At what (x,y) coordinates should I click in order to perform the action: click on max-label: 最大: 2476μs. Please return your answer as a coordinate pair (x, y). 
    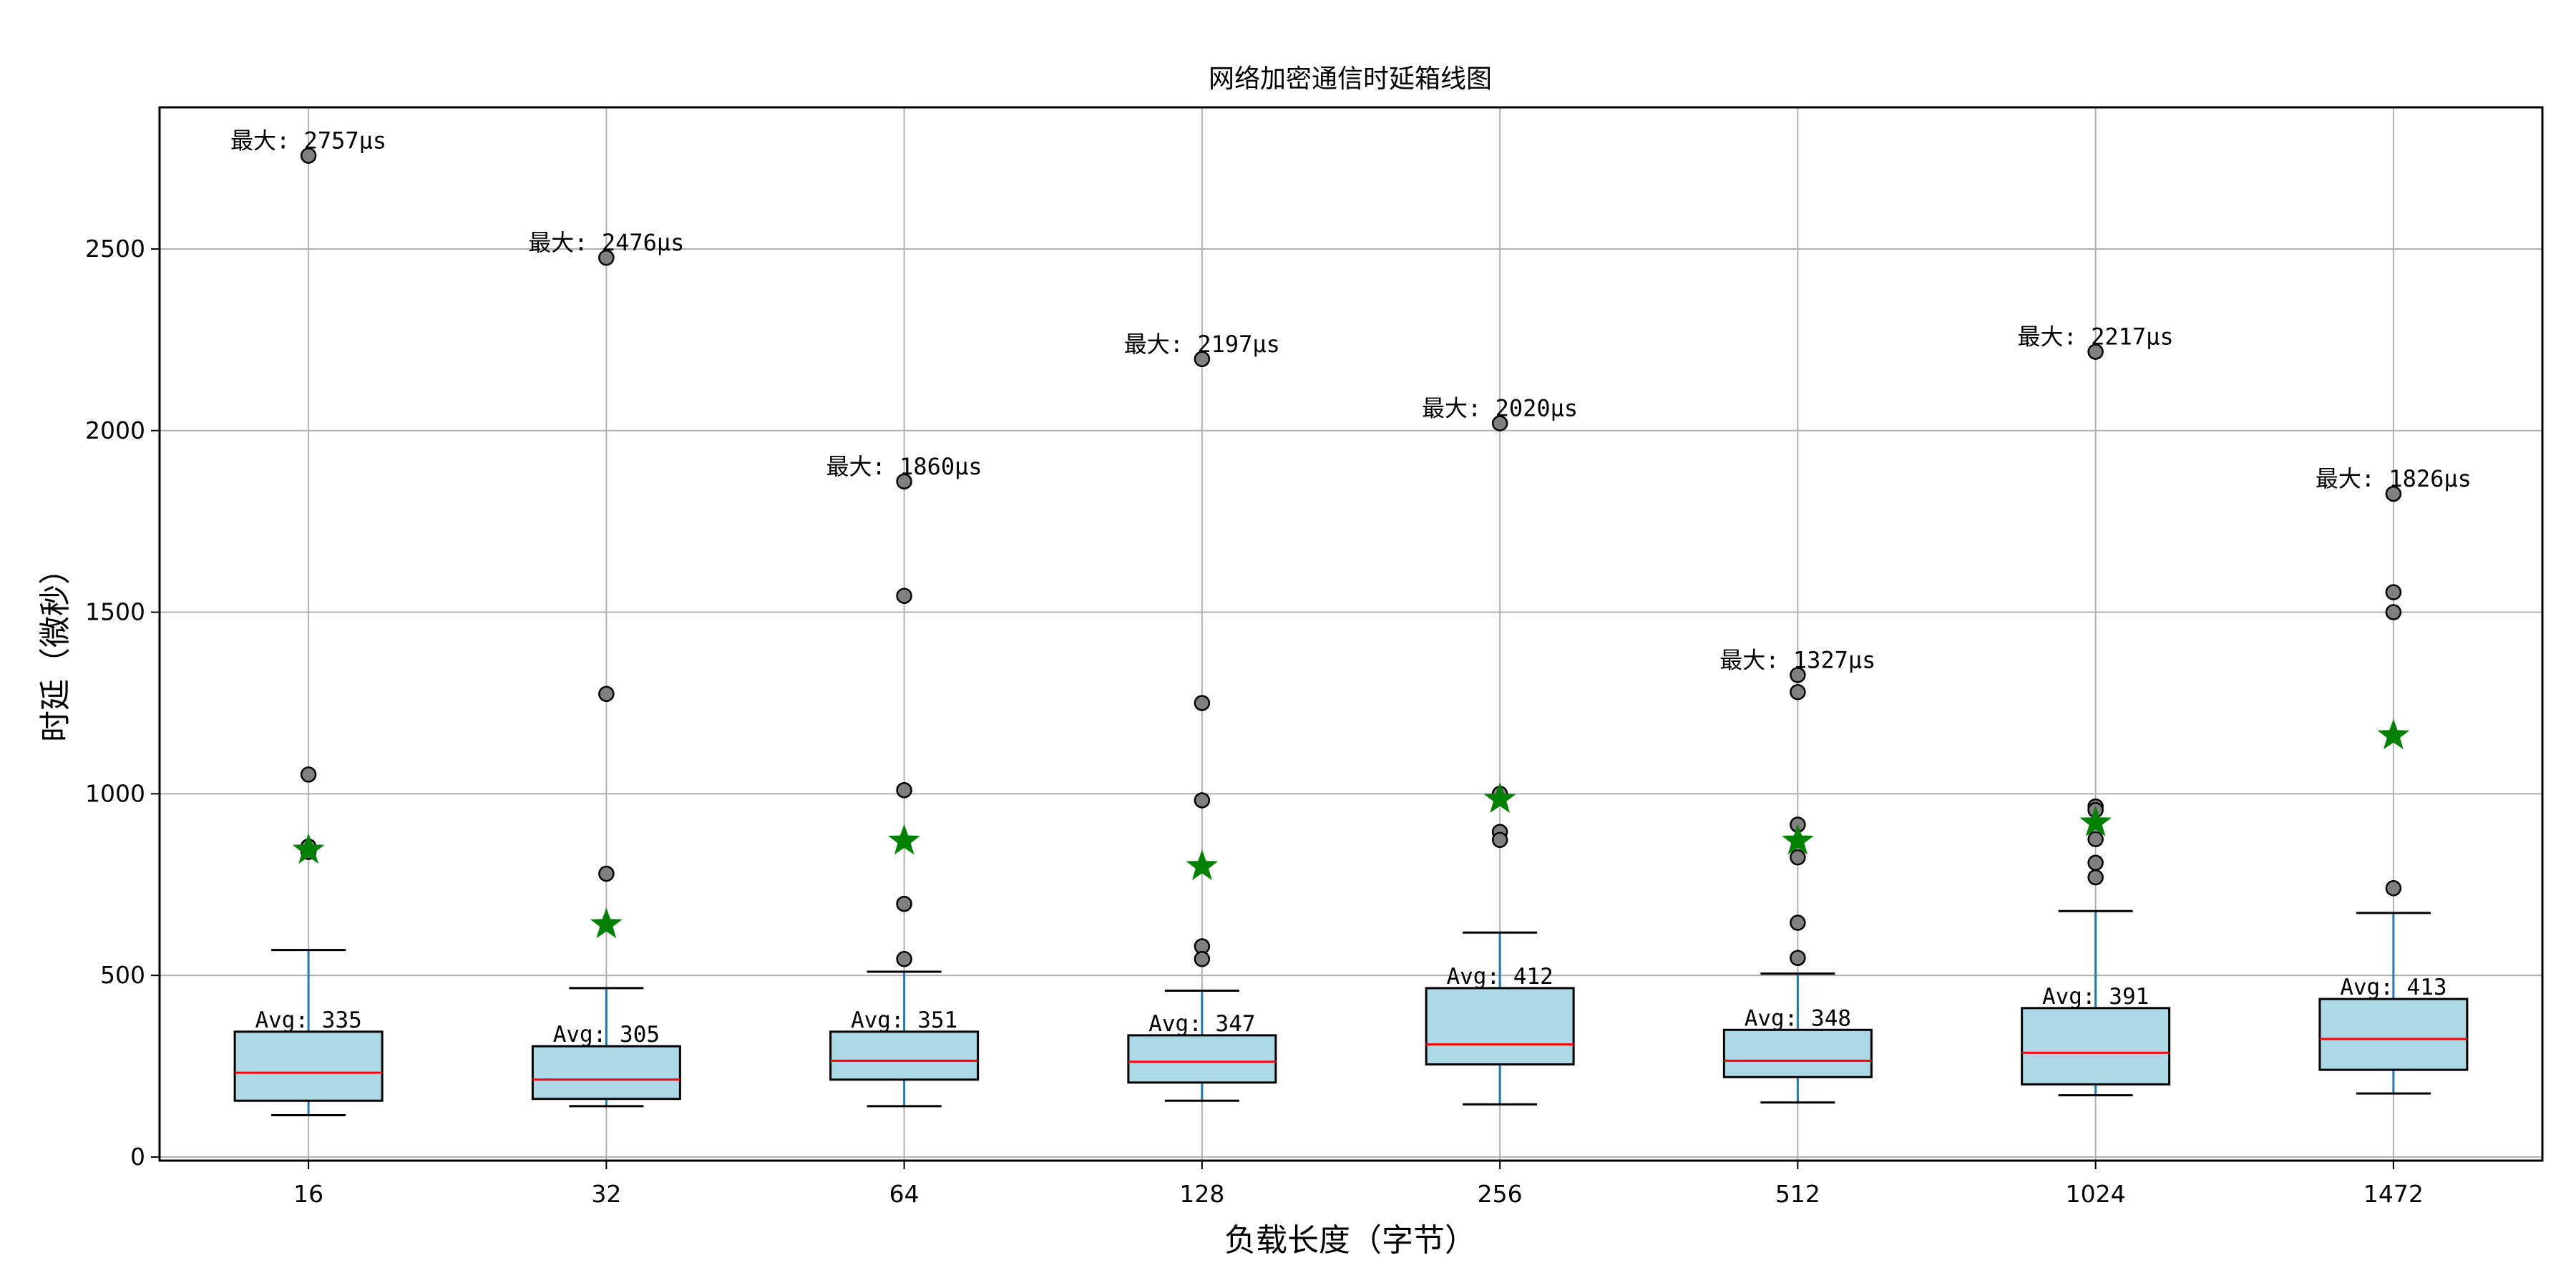
    Looking at the image, I should click on (606, 242).